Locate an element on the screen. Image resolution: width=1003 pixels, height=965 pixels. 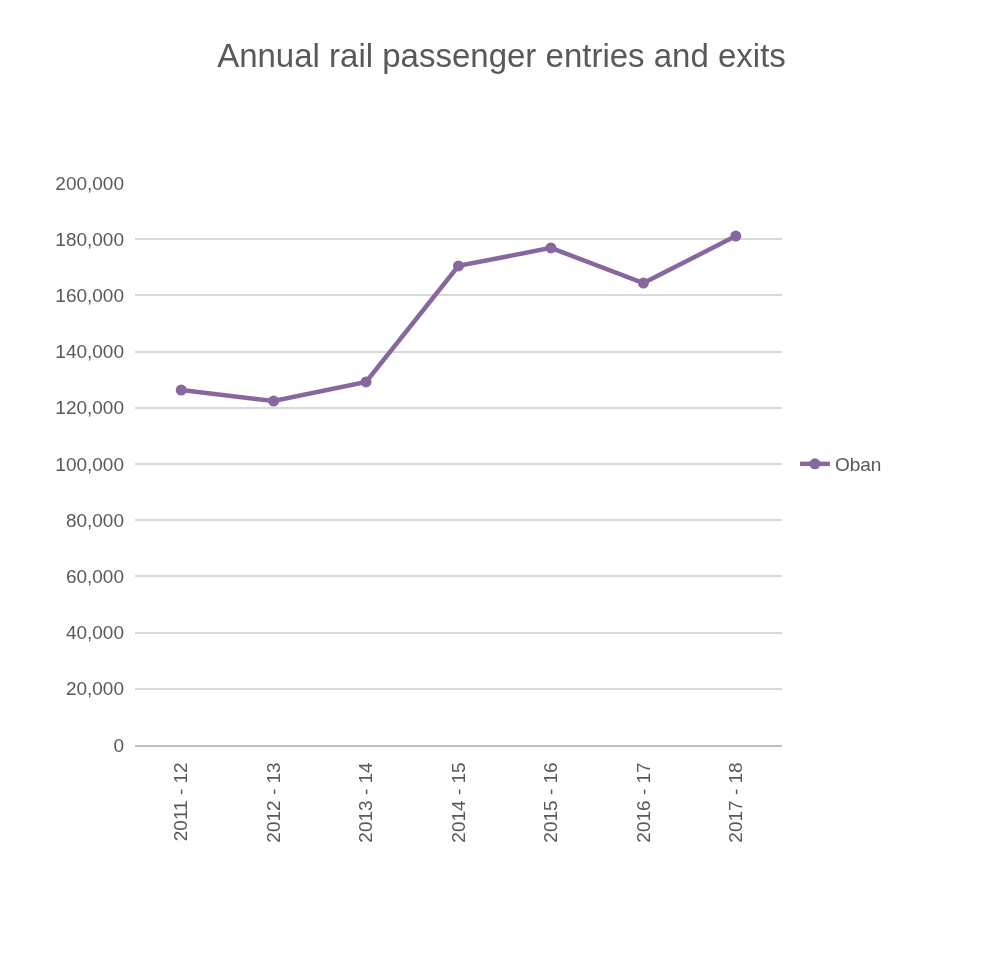
y-tick-label: 100,000 is located at coordinates (89, 464).